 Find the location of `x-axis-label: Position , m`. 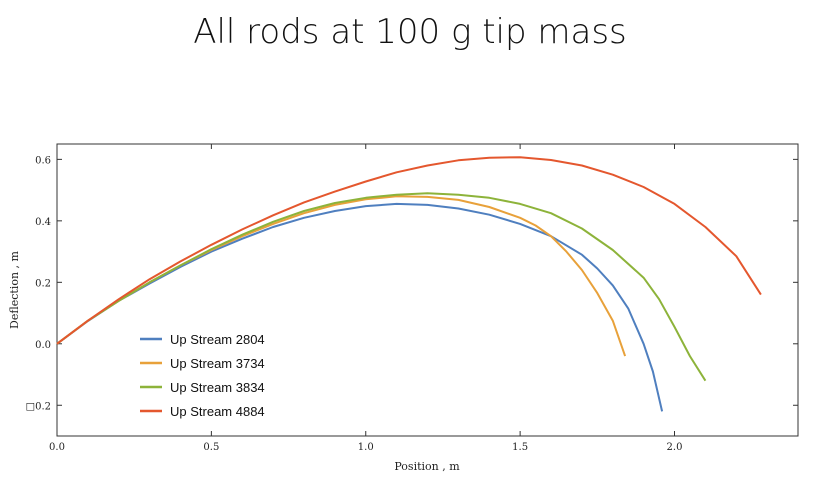

x-axis-label: Position , m is located at coordinates (427, 466).